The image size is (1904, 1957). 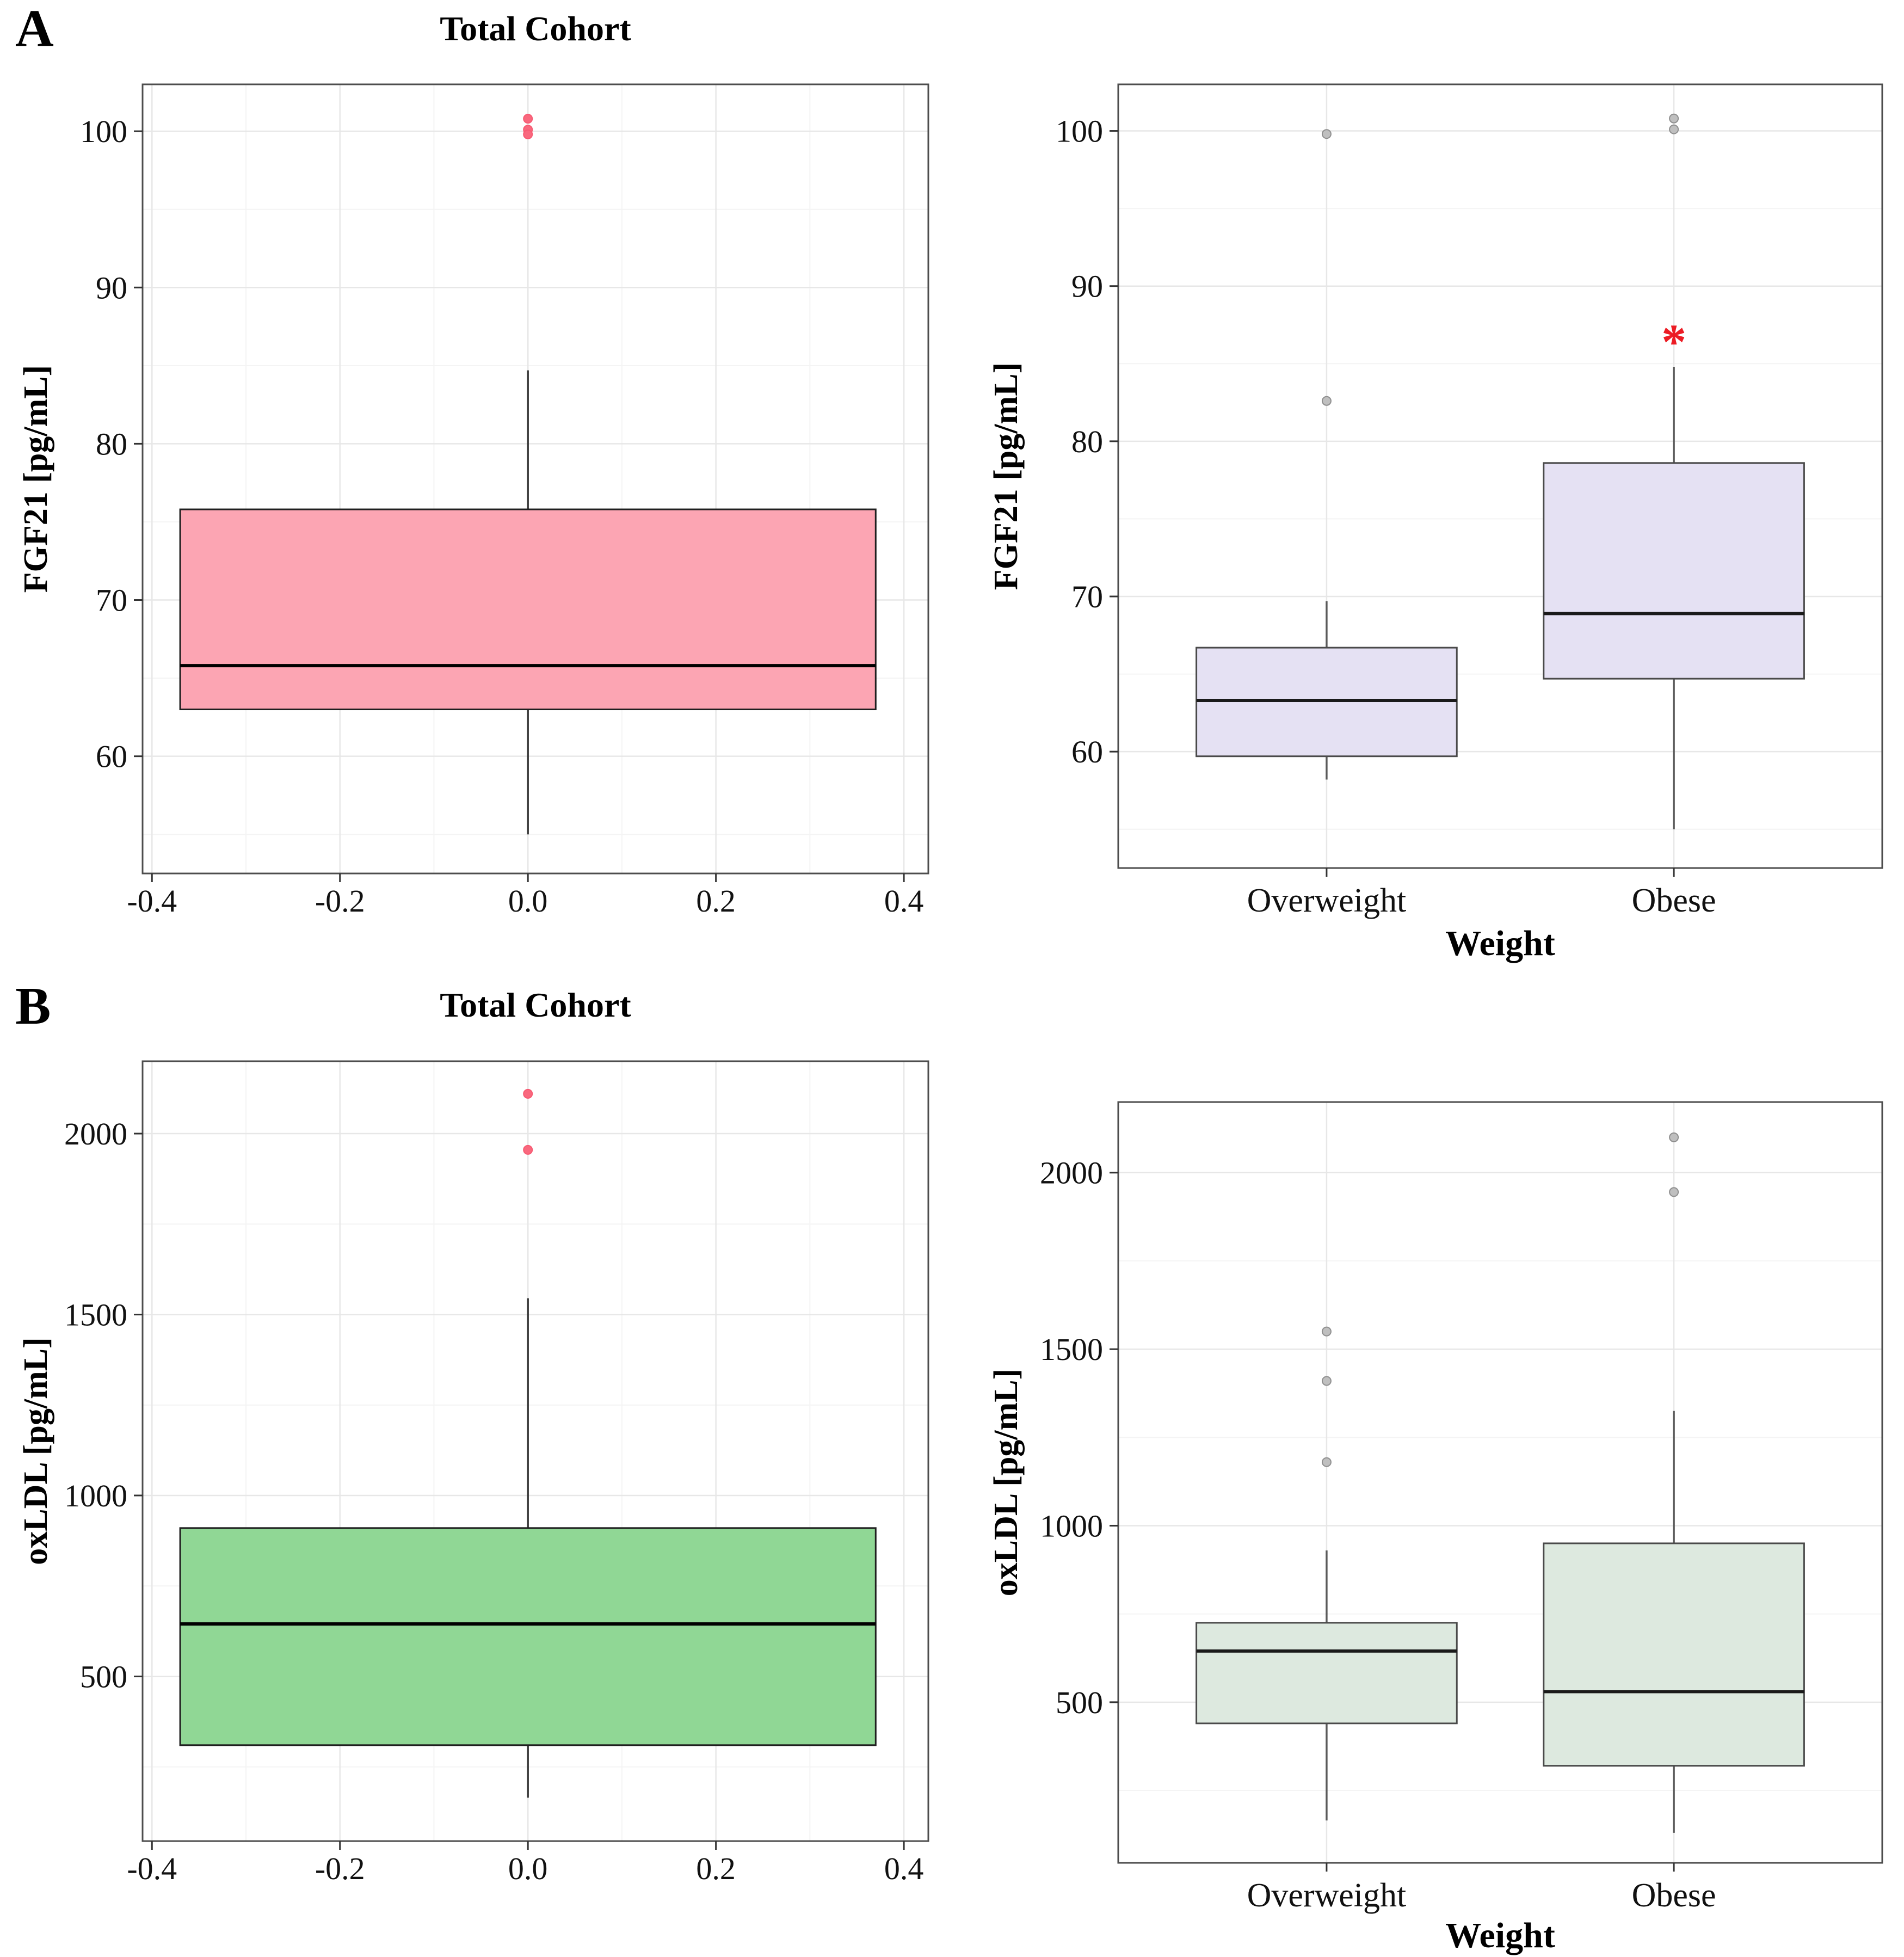 I want to click on panel-a-label: A, so click(x=34, y=29).